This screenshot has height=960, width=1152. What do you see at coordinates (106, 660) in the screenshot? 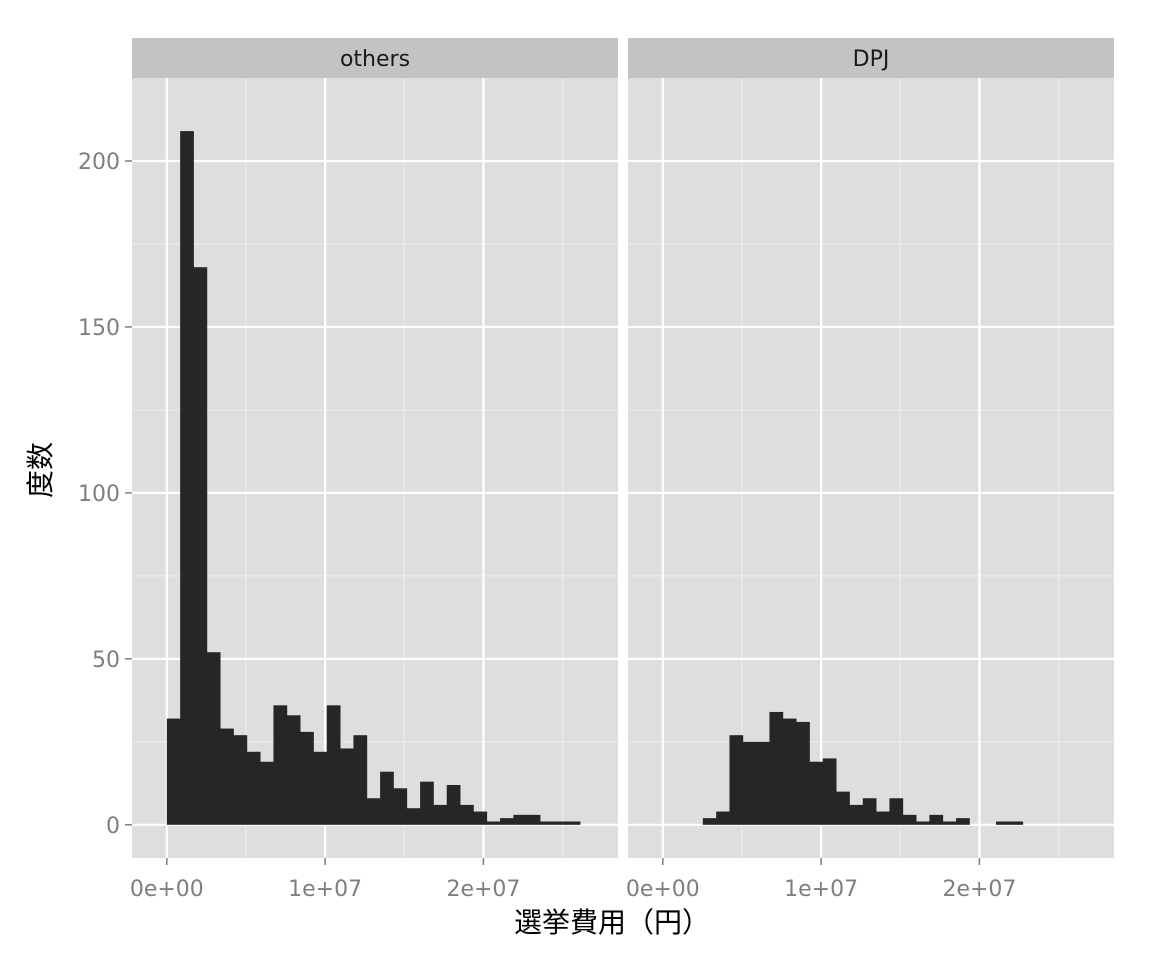
I see `y-tick-label: 50` at bounding box center [106, 660].